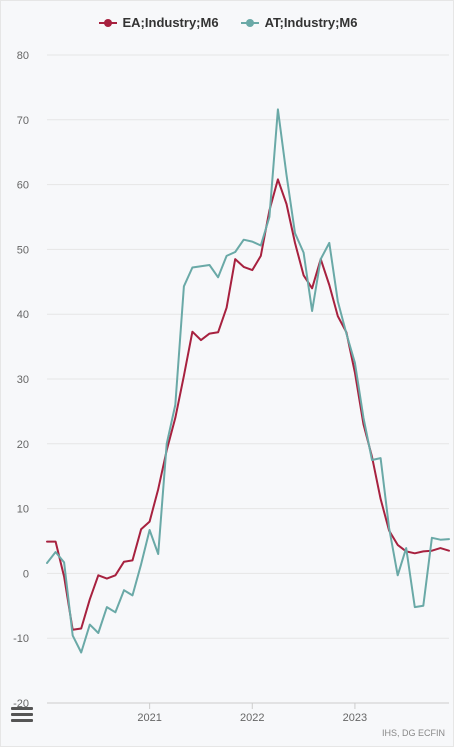 The width and height of the screenshot is (454, 748). I want to click on y-tick-label: 0, so click(26, 574).